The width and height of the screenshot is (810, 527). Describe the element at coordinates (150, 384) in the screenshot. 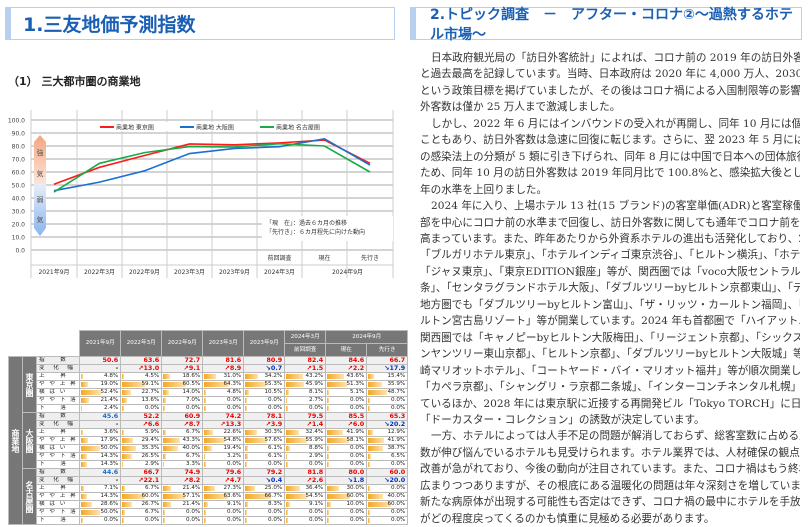

I see `percentage-value: 59.1%` at that location.